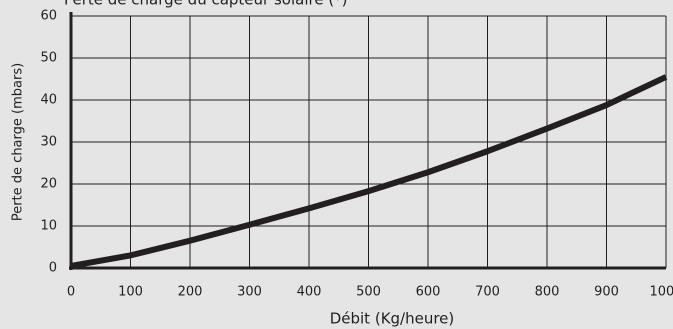  Describe the element at coordinates (606, 292) in the screenshot. I see `x-tick-label: 900` at that location.